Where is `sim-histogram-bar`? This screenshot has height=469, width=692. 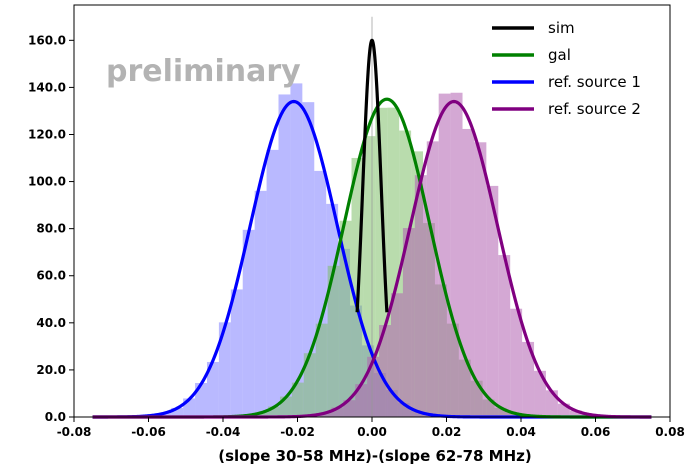
sim-histogram-bar is located at coordinates (372, 217).